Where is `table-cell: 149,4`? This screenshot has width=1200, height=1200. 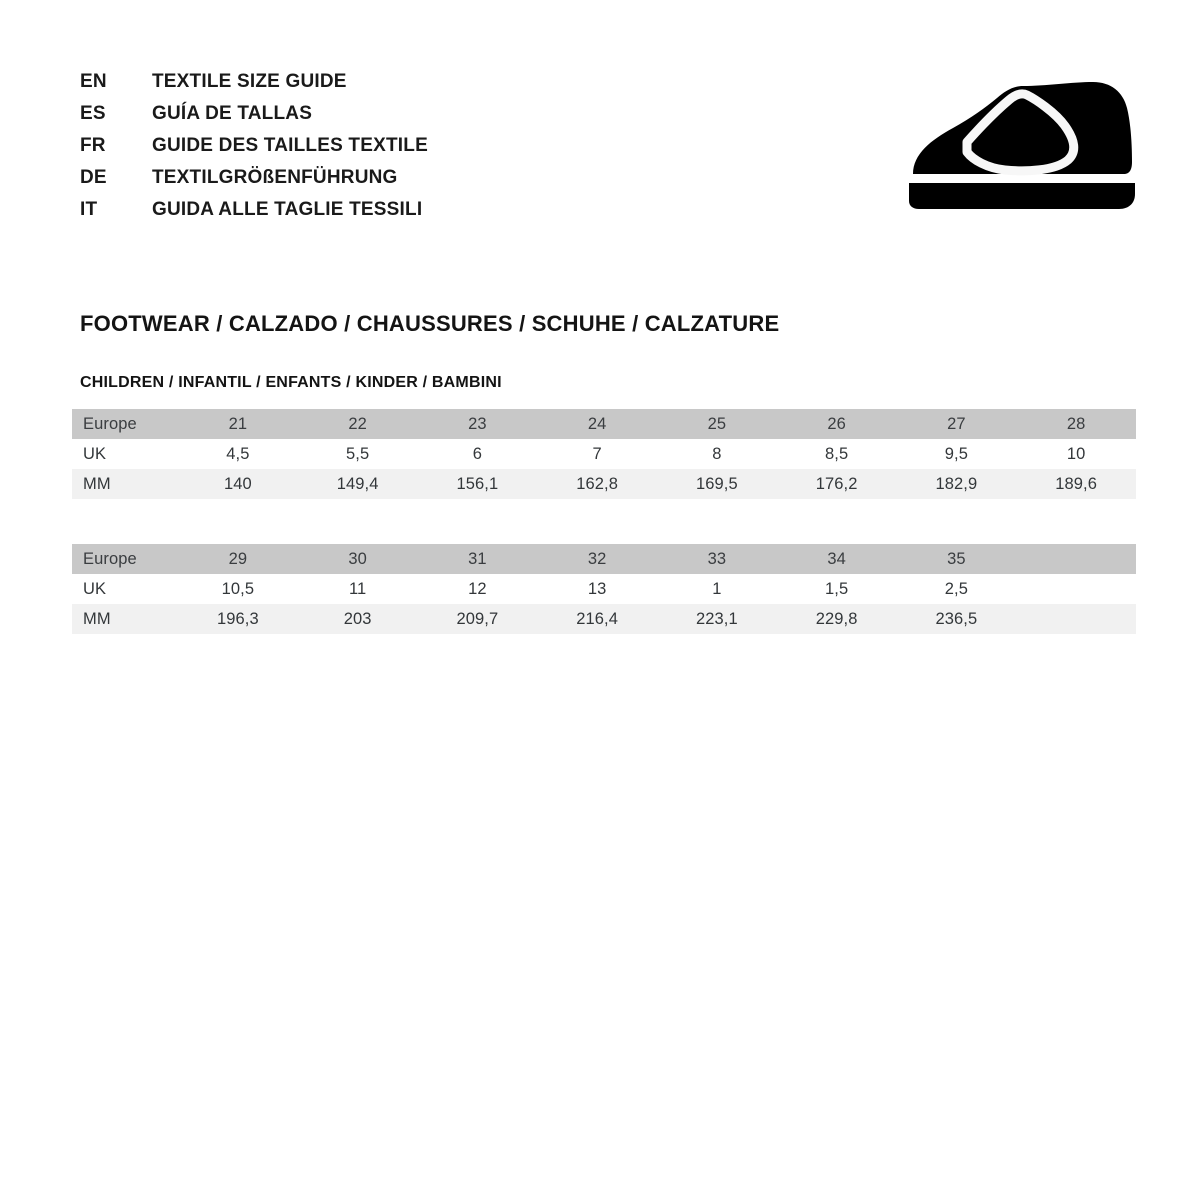 table-cell: 149,4 is located at coordinates (357, 484).